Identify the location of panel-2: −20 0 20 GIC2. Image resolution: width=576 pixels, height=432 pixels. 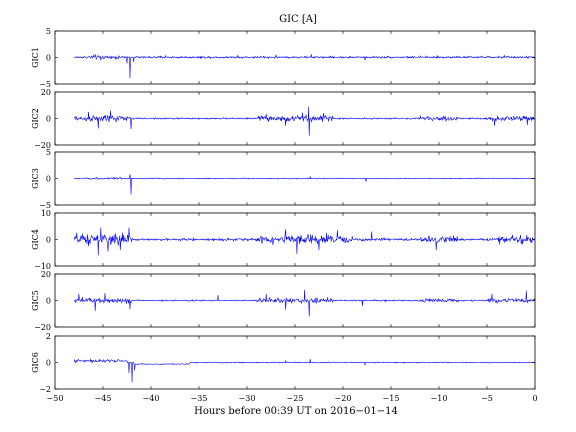
(283, 119).